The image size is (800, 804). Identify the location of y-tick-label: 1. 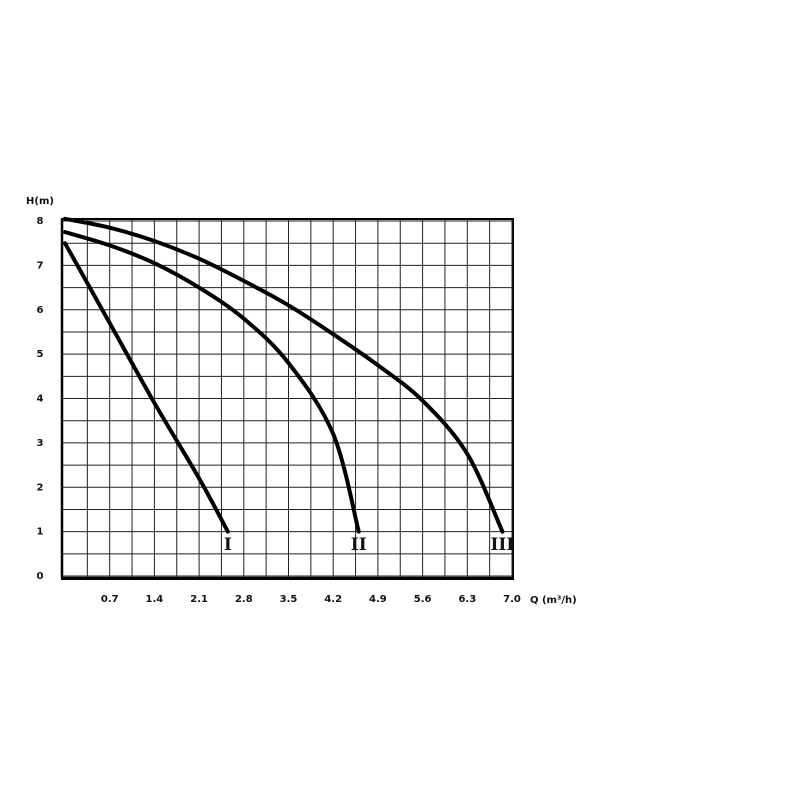
(40, 532).